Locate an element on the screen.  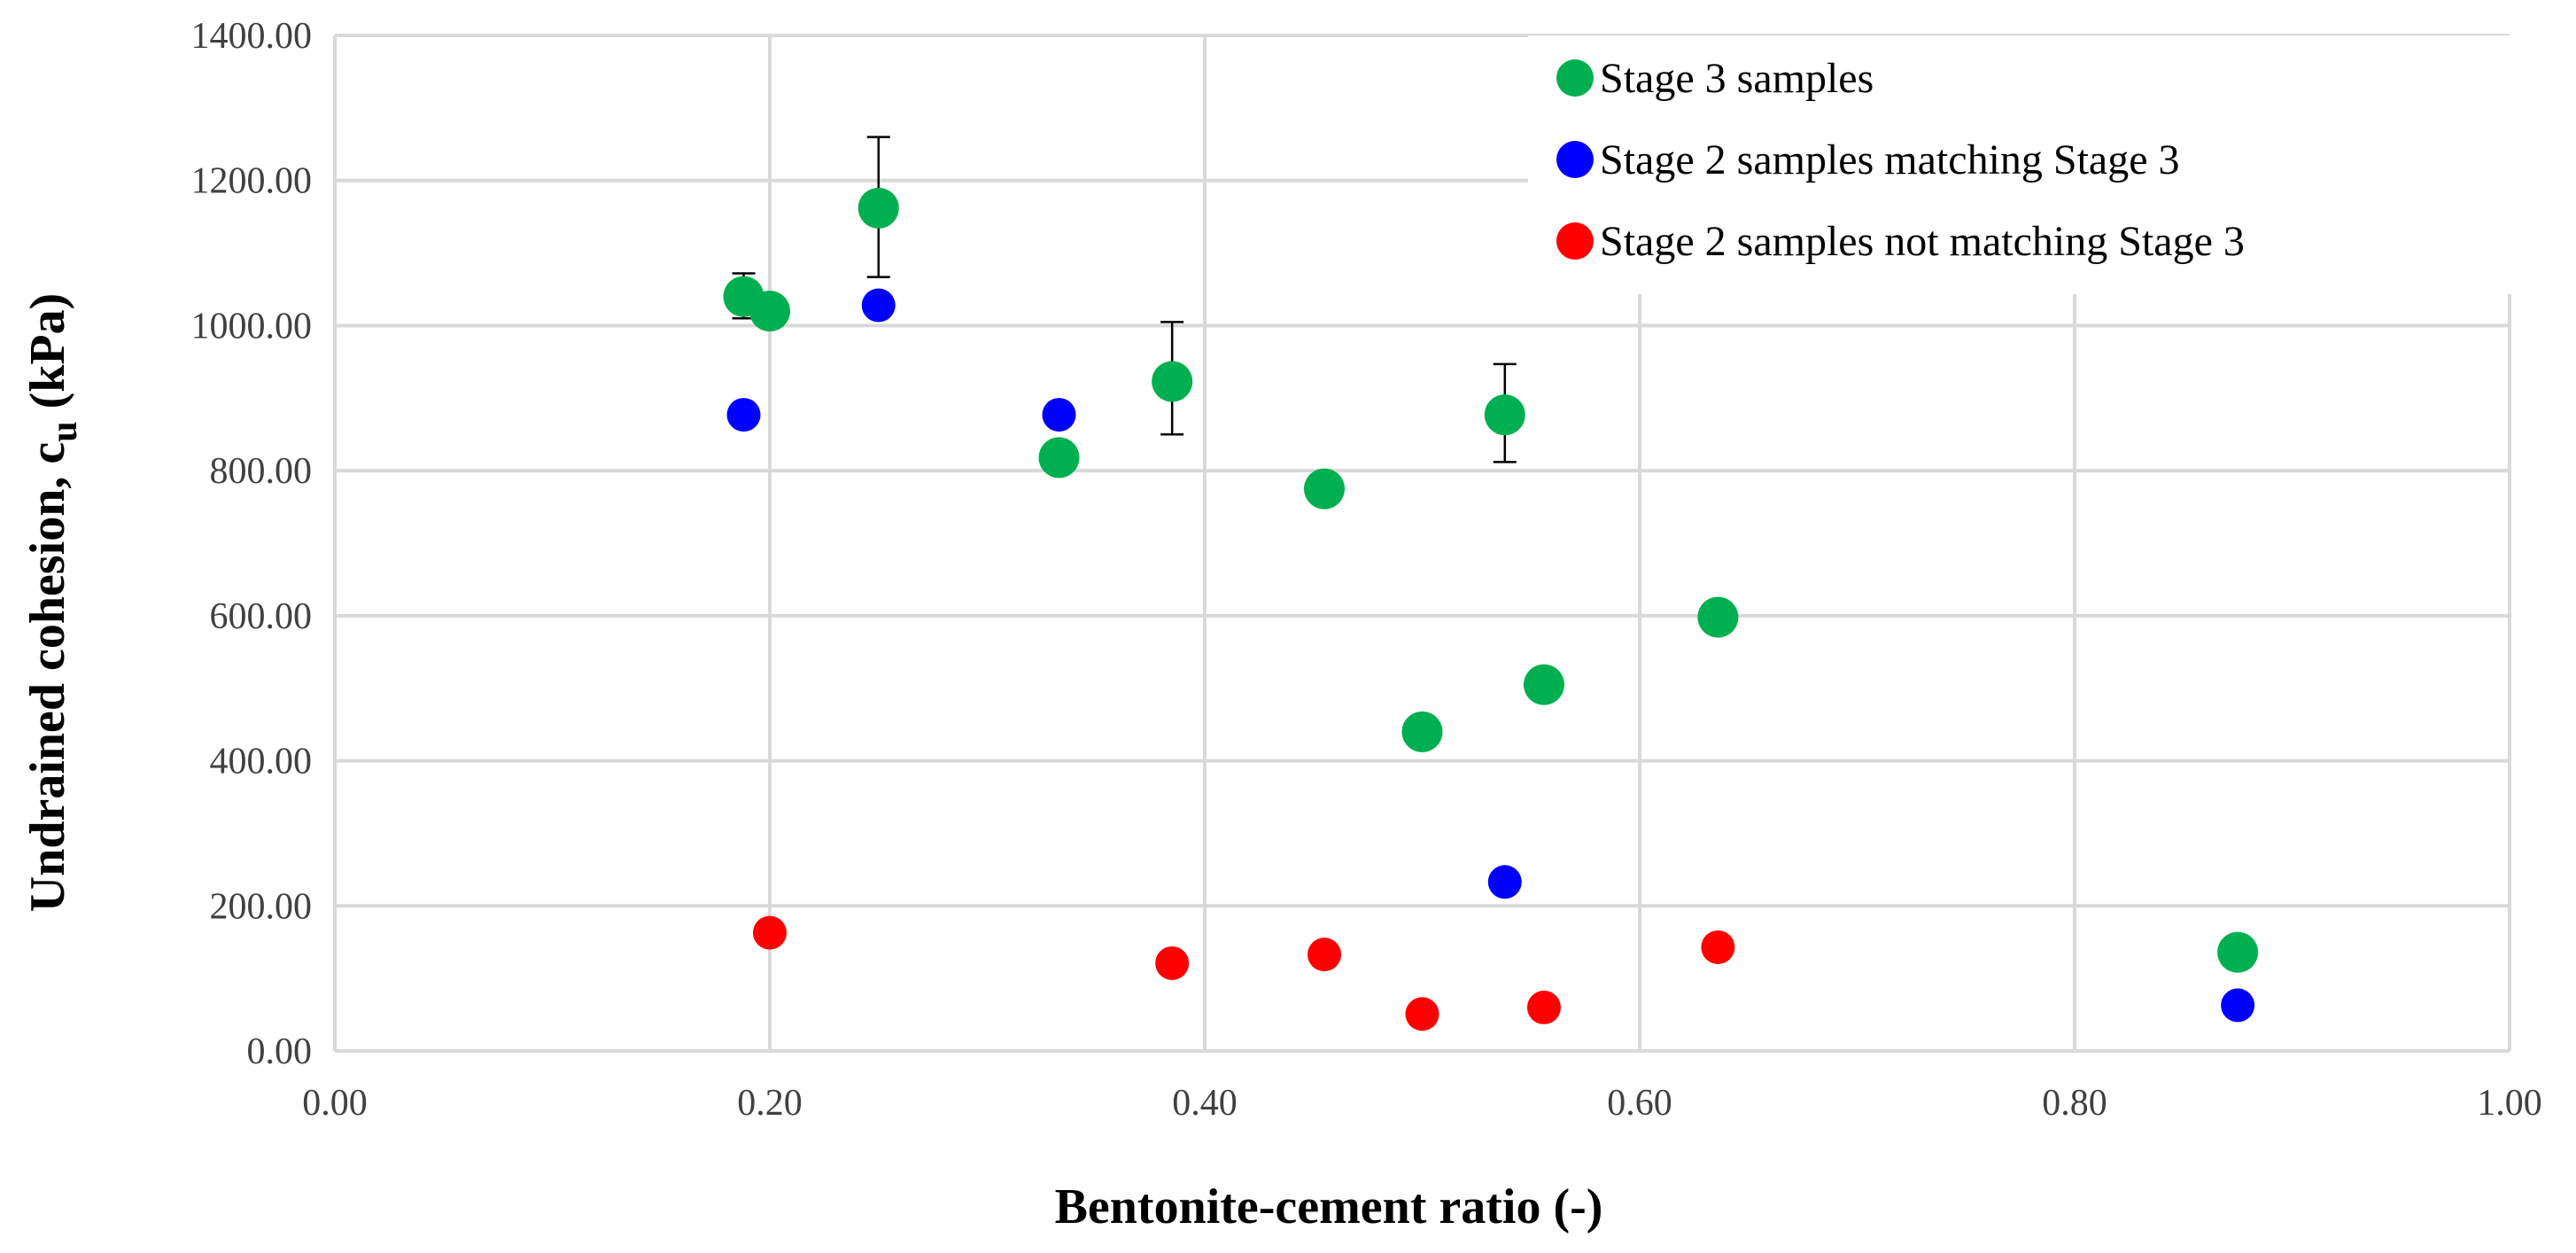
y-axis-title-subscript: u is located at coordinates (64, 431).